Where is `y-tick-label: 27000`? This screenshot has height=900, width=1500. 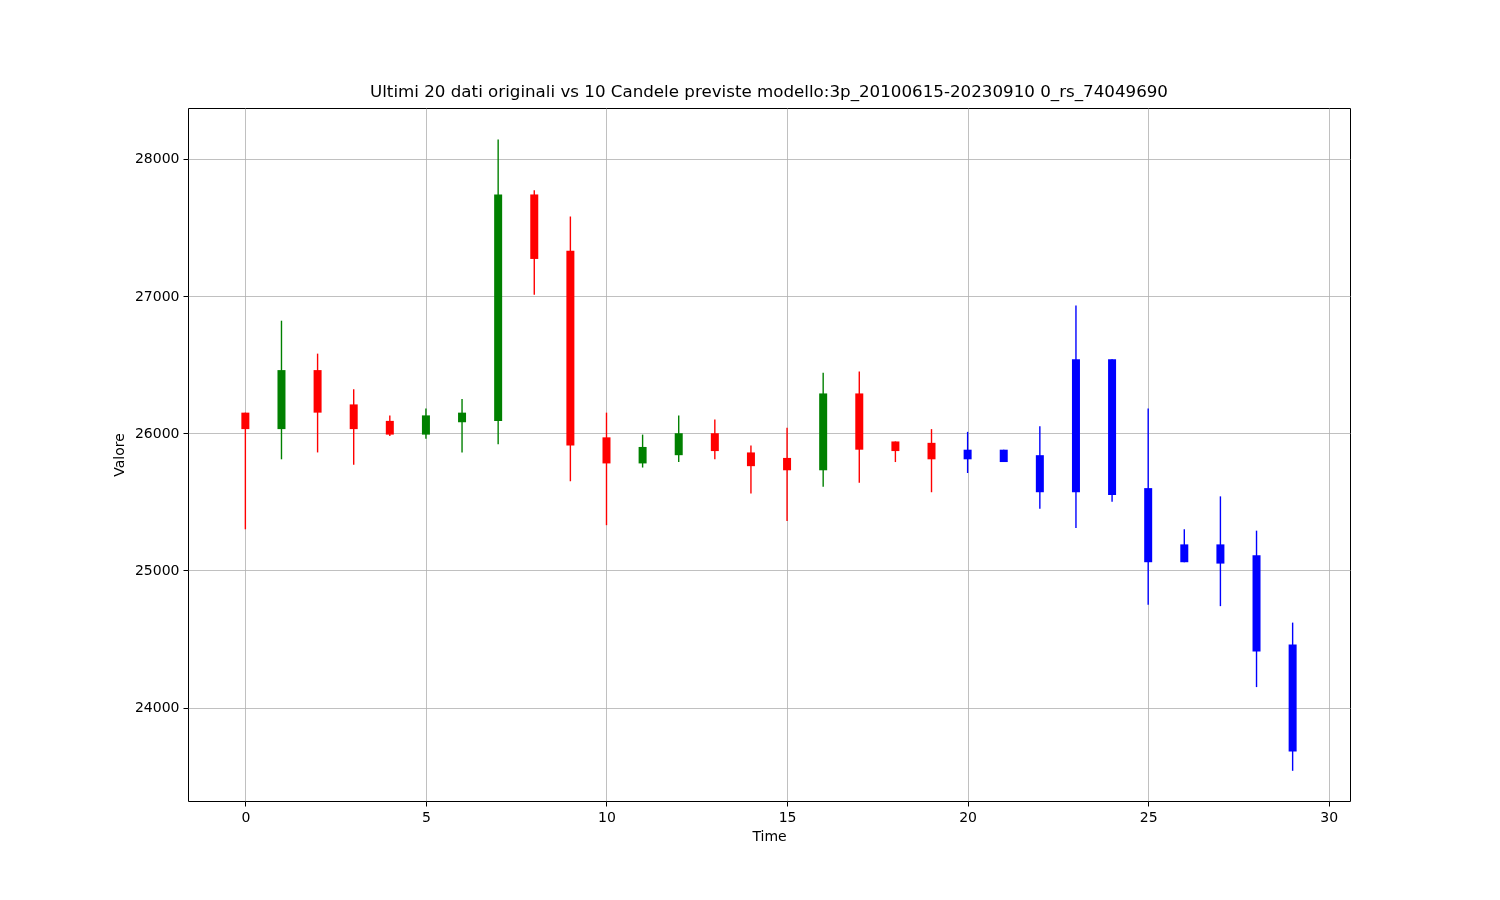
y-tick-label: 27000 is located at coordinates (157, 295).